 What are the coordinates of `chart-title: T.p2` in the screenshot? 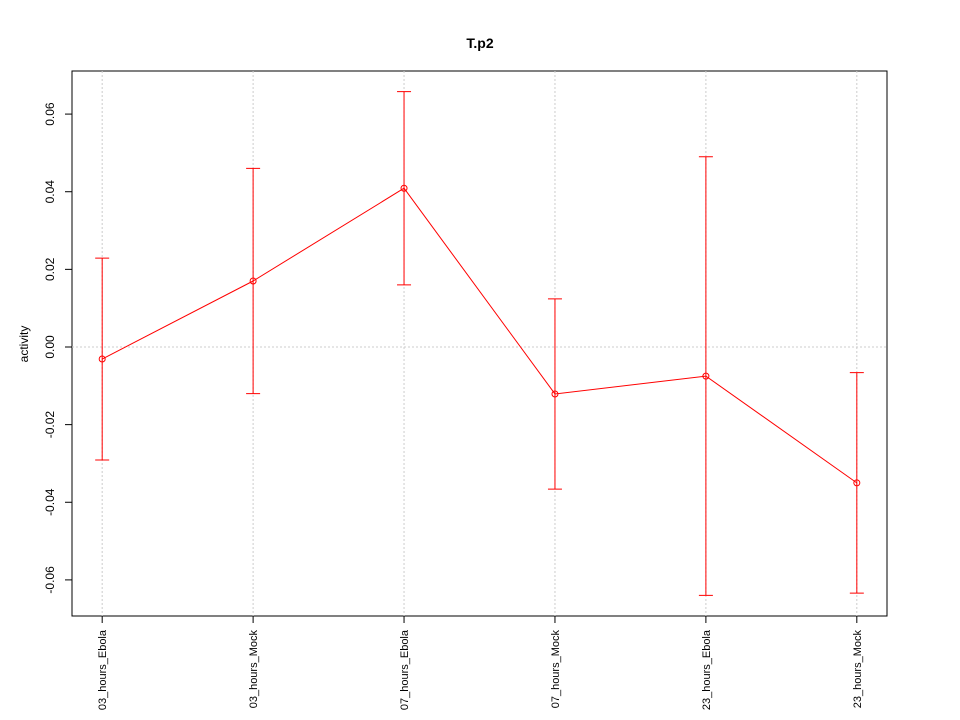 It's located at (479, 43).